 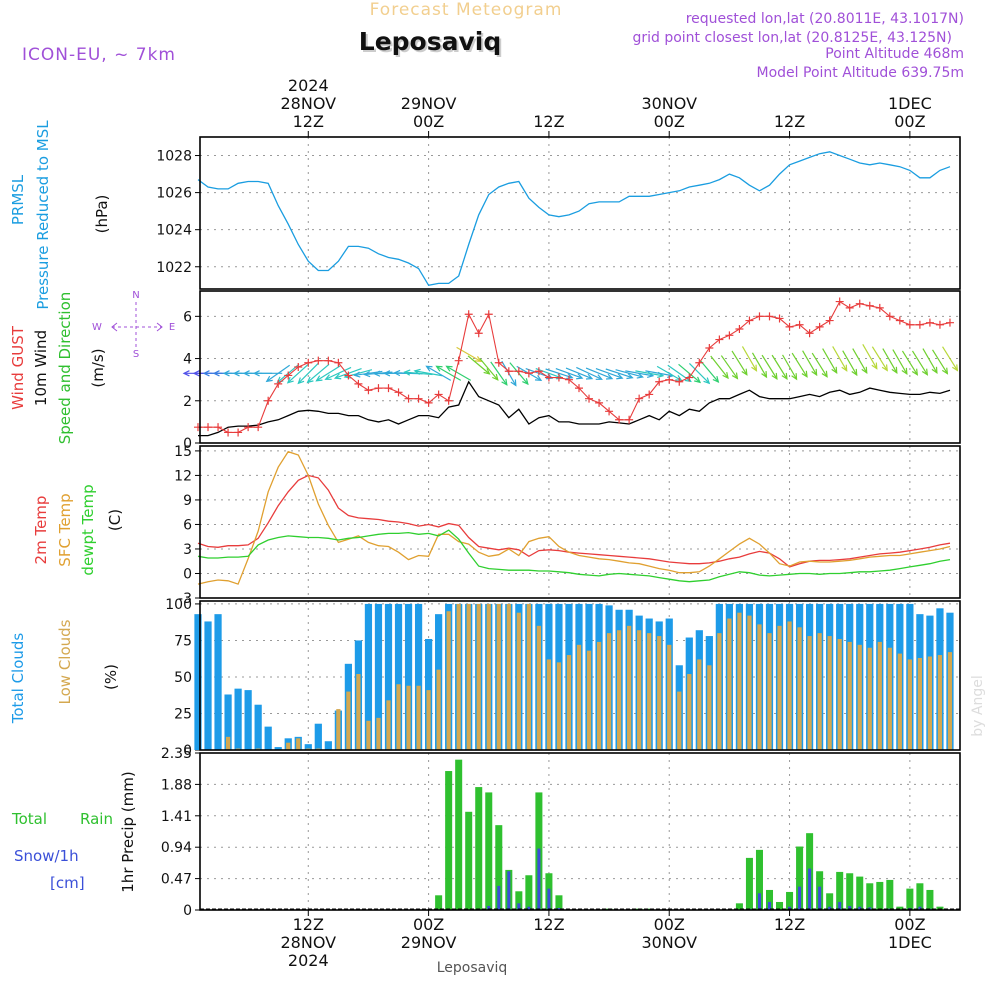 I want to click on y-tick-label: 1.88, so click(x=176, y=785).